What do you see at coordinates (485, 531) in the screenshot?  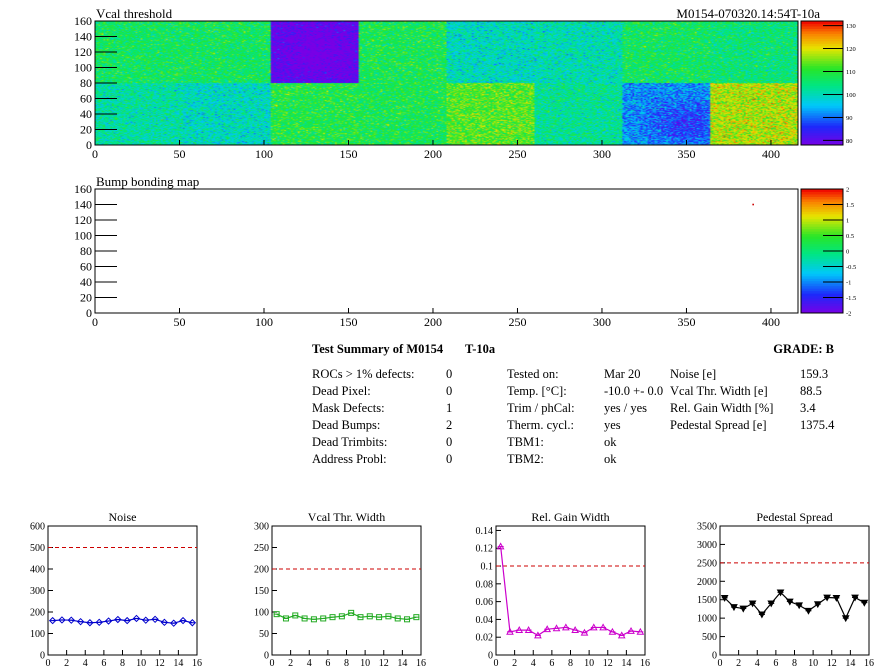 I see `y-tick-label: 0.14` at bounding box center [485, 531].